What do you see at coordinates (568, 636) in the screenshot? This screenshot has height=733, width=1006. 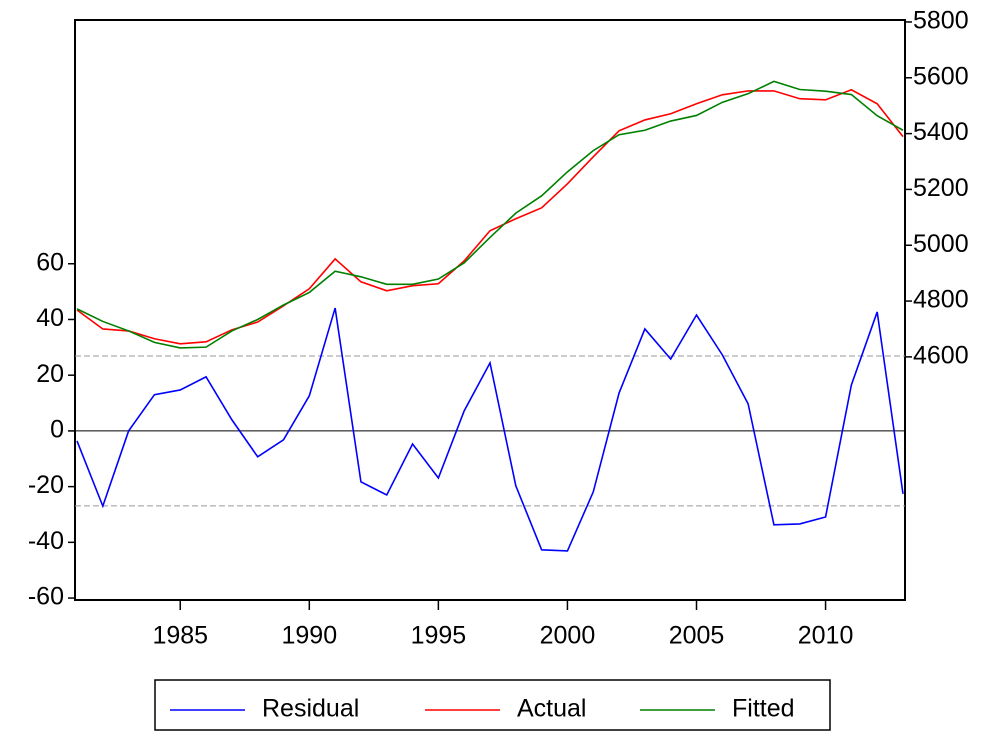 I see `x-tick-label: 2000` at bounding box center [568, 636].